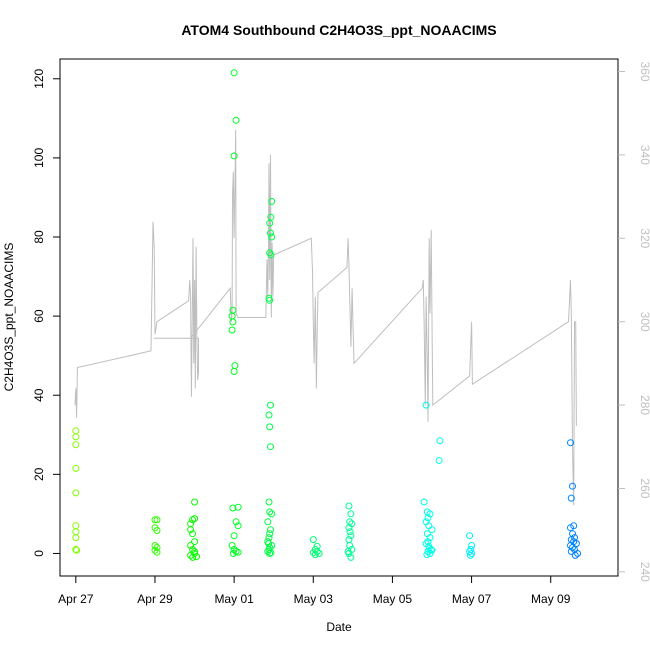 The width and height of the screenshot is (650, 650). What do you see at coordinates (644, 322) in the screenshot?
I see `y2-tick-label: 300` at bounding box center [644, 322].